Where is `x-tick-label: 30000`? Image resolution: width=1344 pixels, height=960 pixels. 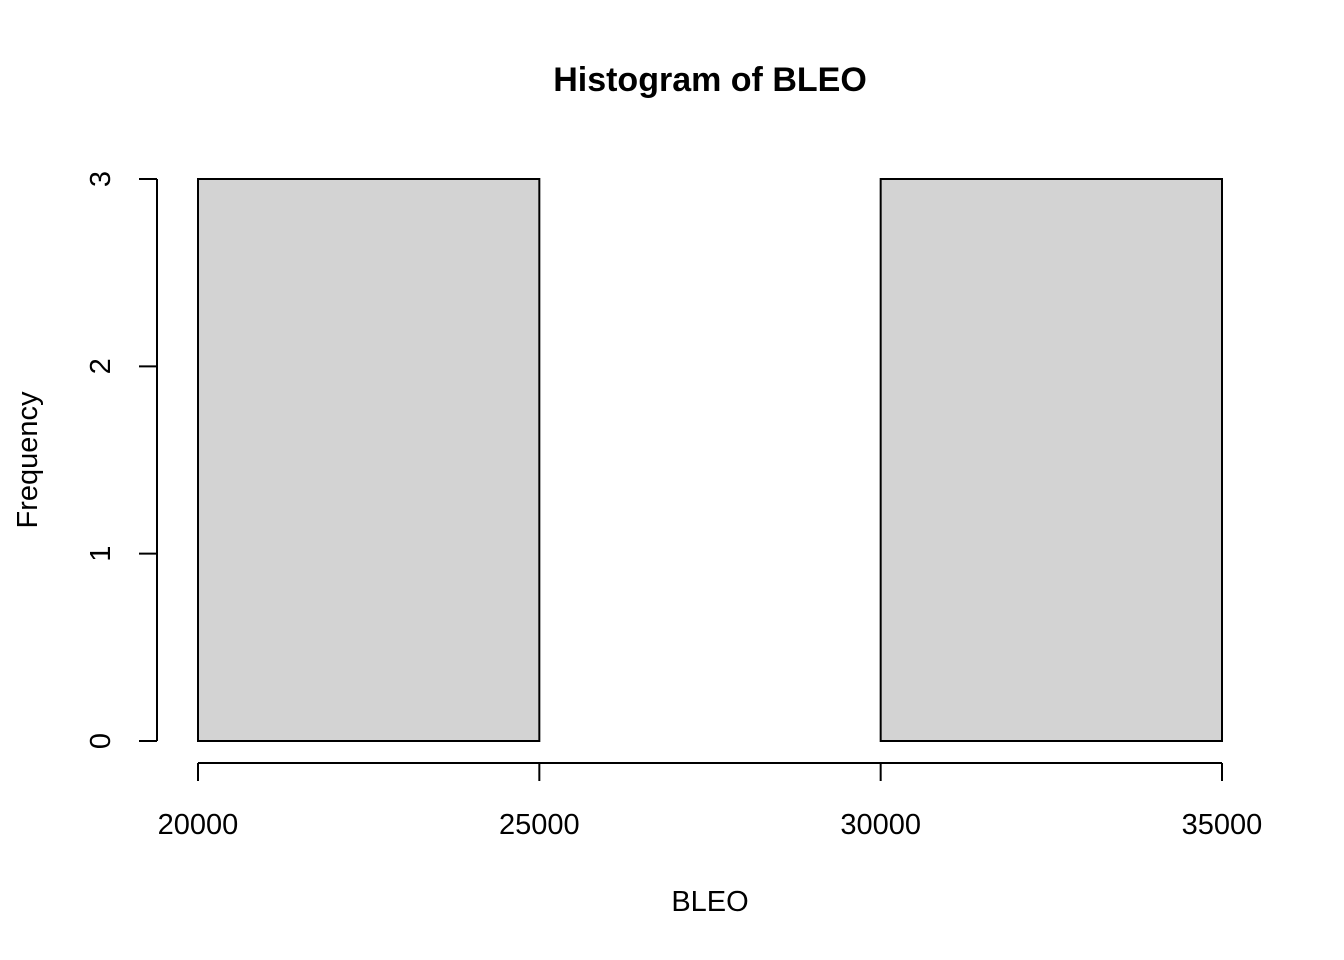 x-tick-label: 30000 is located at coordinates (880, 825).